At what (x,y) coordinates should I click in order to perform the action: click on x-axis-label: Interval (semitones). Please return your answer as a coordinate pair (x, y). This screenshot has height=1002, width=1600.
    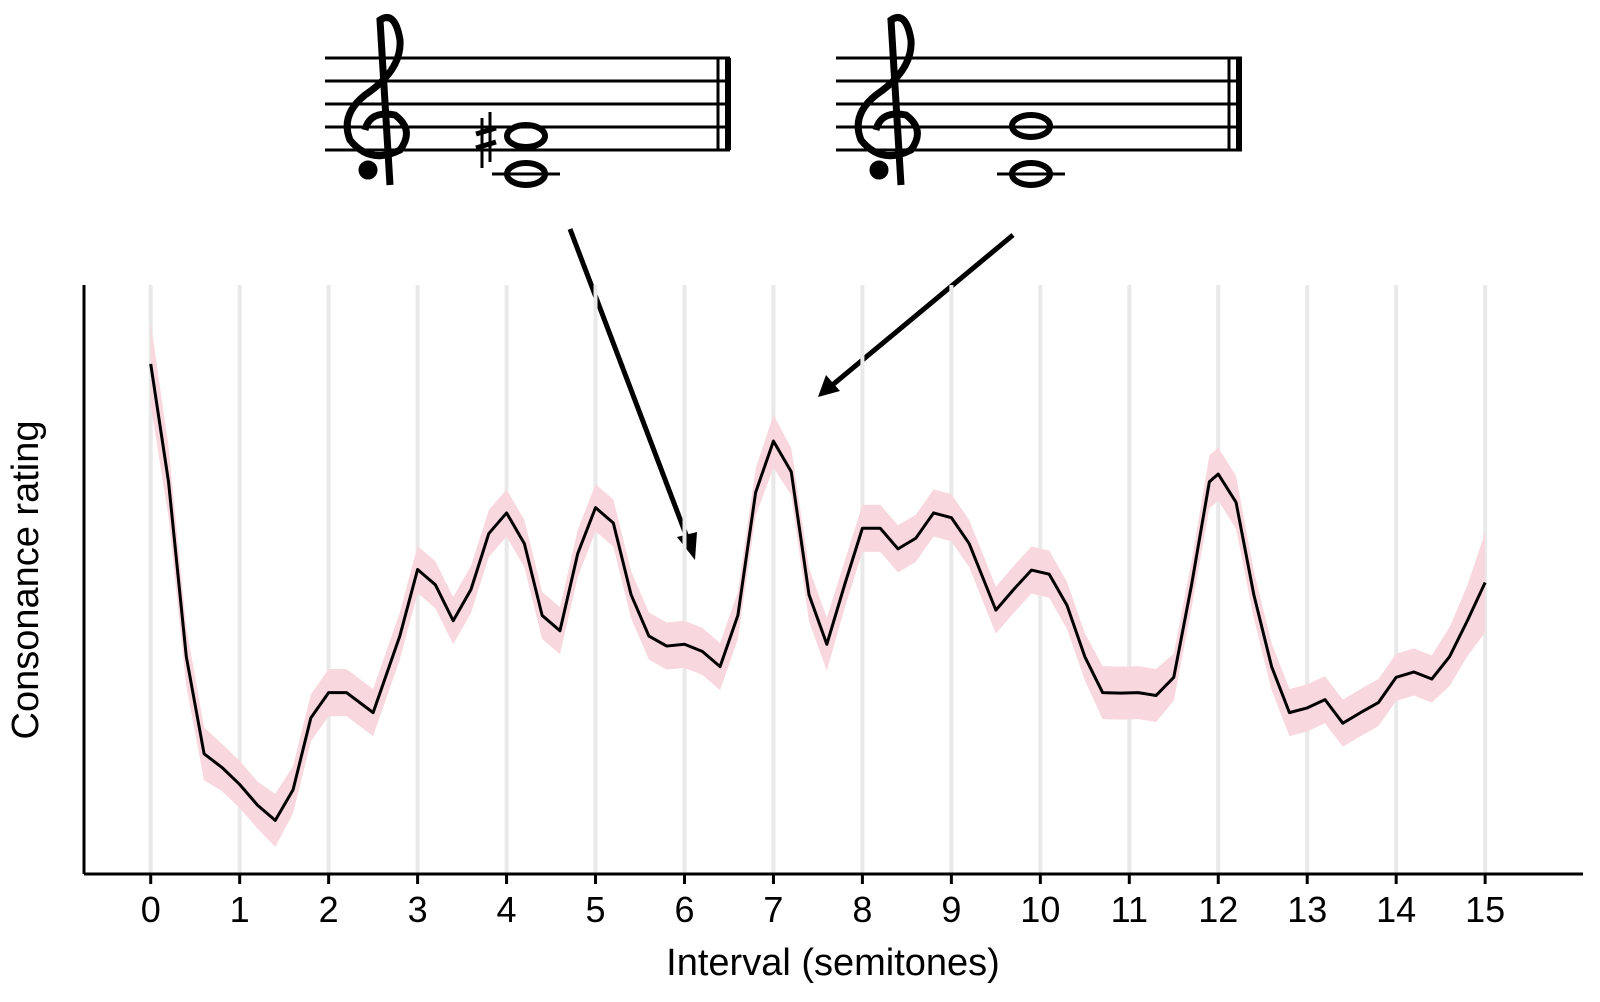
    Looking at the image, I should click on (833, 963).